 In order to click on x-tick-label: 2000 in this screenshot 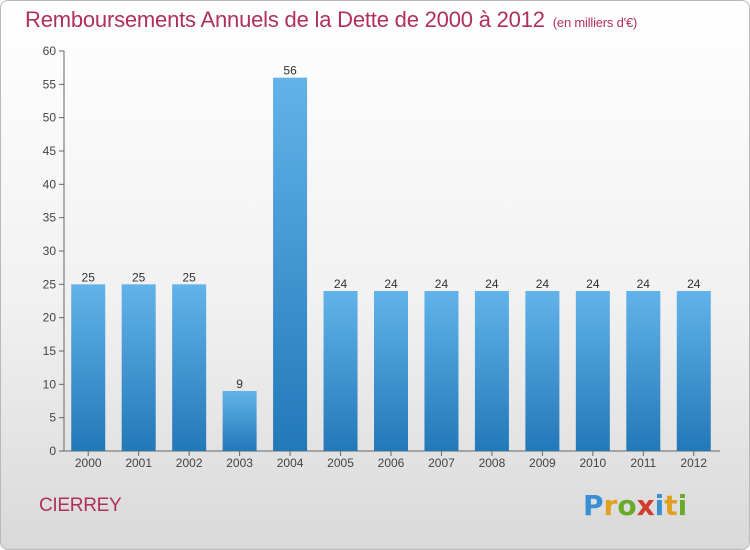, I will do `click(88, 463)`.